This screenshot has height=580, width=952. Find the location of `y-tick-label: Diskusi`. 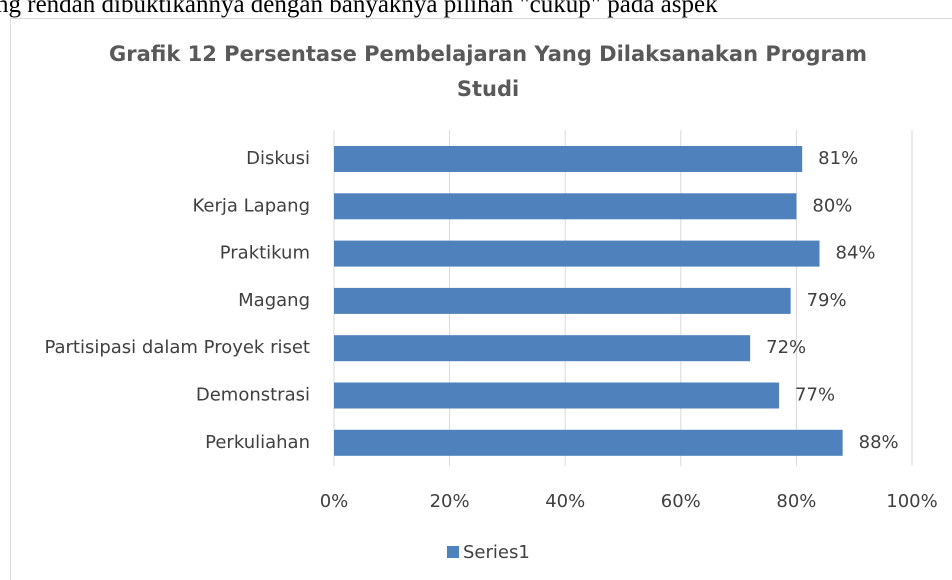

y-tick-label: Diskusi is located at coordinates (278, 158).